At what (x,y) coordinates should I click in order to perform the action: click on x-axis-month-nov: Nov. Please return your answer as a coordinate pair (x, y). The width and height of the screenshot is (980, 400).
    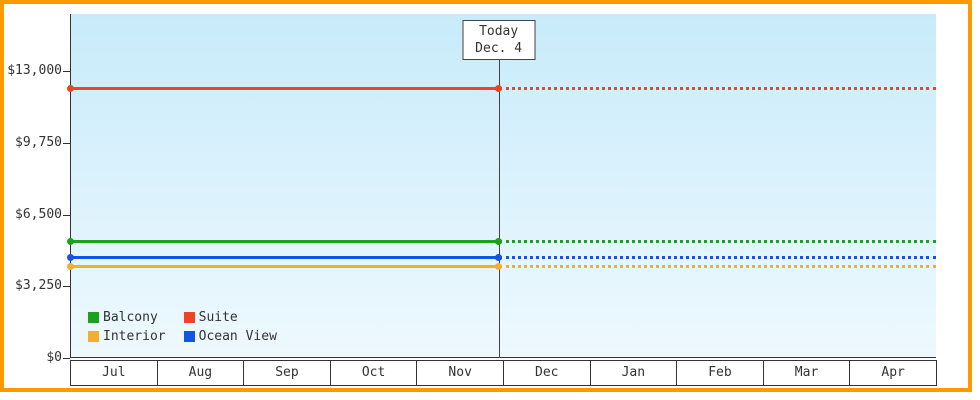
    Looking at the image, I should click on (459, 373).